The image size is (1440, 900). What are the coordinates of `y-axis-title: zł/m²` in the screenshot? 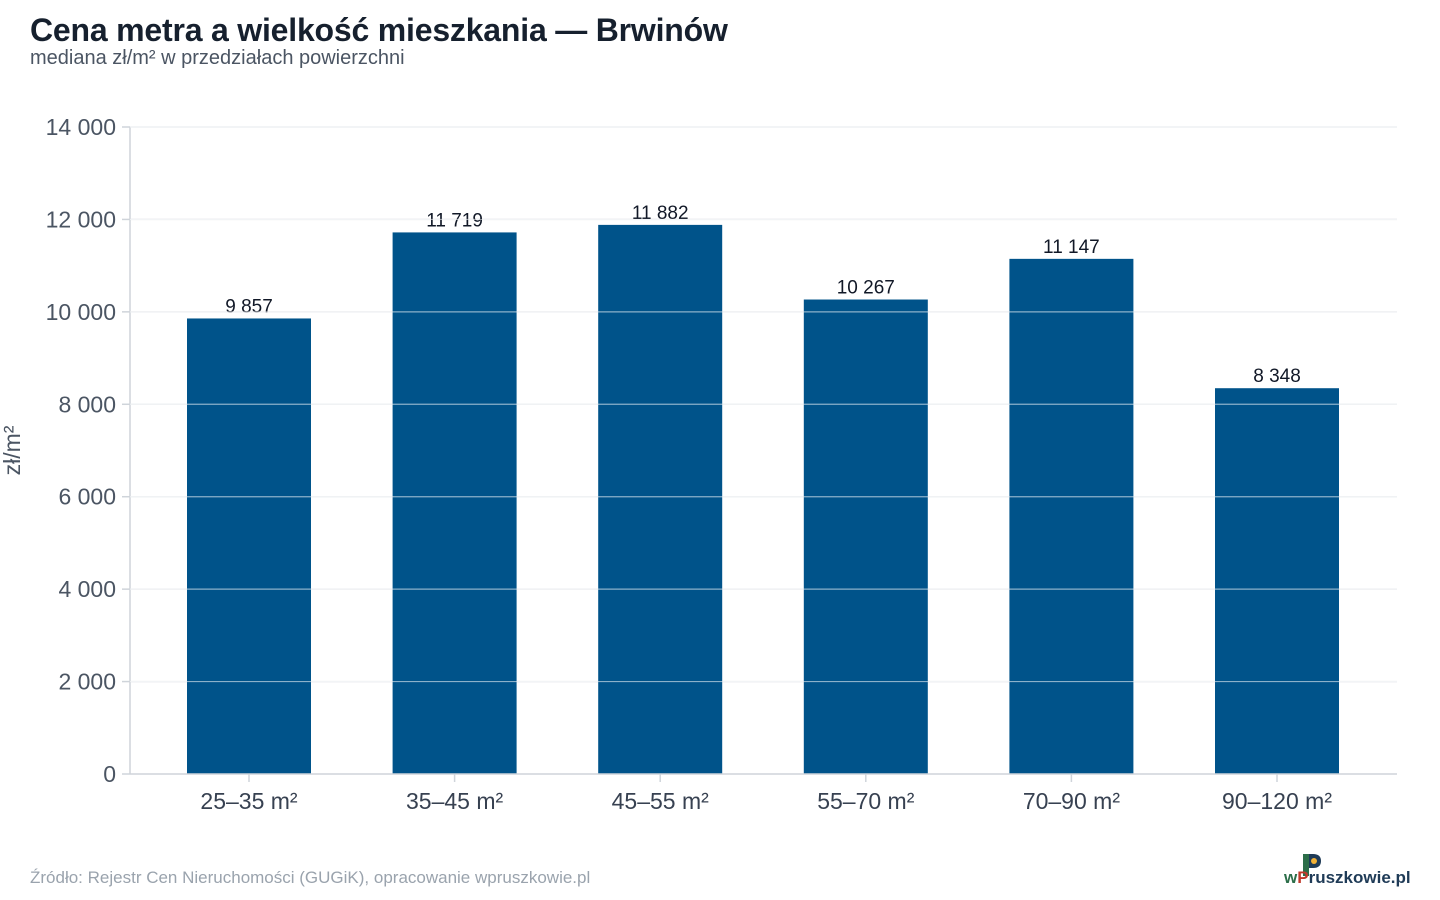 It's located at (12, 450).